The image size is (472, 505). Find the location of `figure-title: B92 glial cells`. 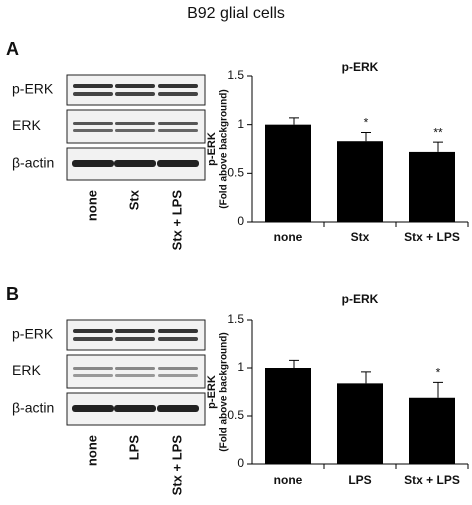

figure-title: B92 glial cells is located at coordinates (236, 13).